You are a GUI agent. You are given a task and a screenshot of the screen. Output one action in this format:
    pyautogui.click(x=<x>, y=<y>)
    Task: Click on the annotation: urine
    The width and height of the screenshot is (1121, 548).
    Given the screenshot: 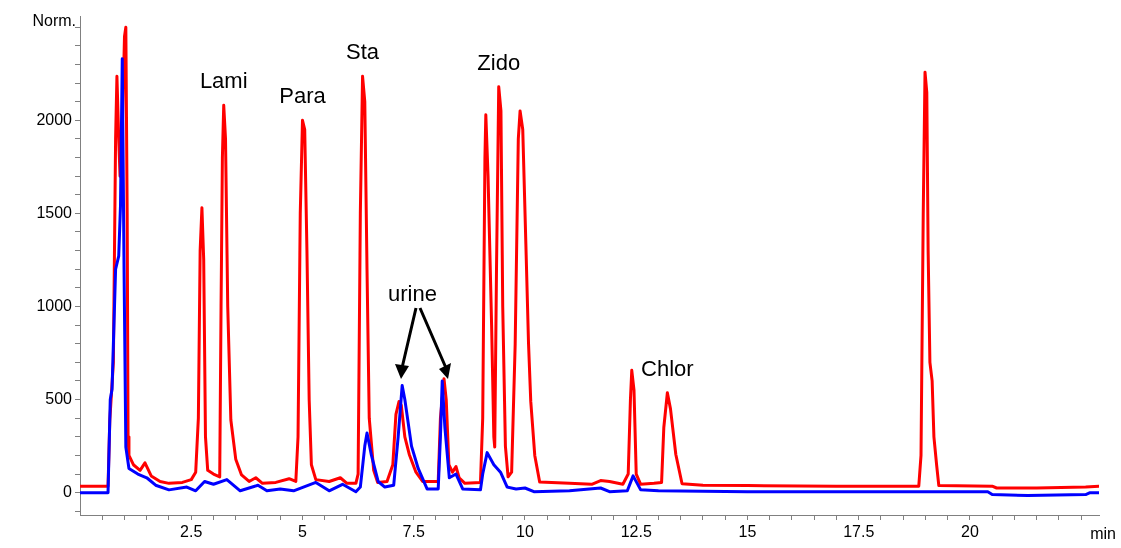 What is the action you would take?
    pyautogui.click(x=412, y=294)
    